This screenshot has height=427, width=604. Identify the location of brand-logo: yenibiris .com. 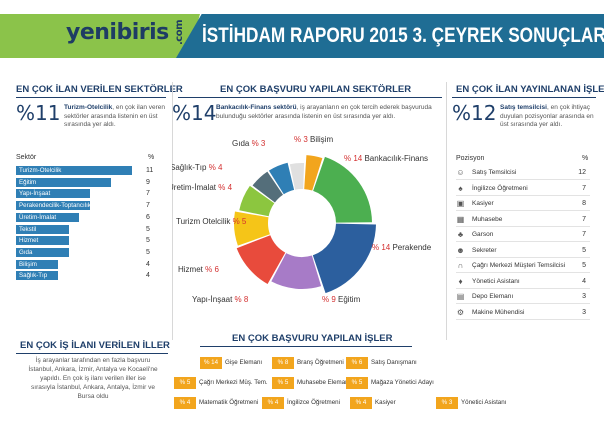
(130, 32).